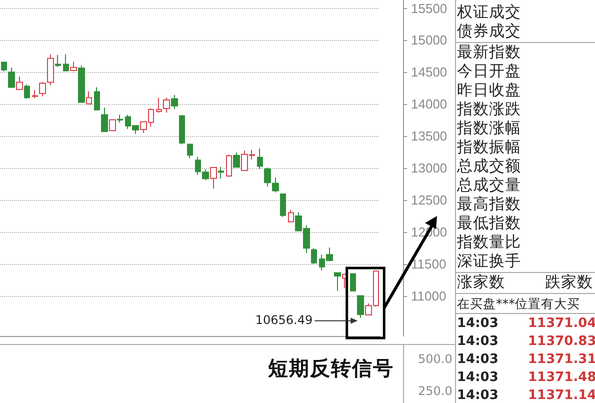  Describe the element at coordinates (489, 166) in the screenshot. I see `text: 总成交额` at that location.